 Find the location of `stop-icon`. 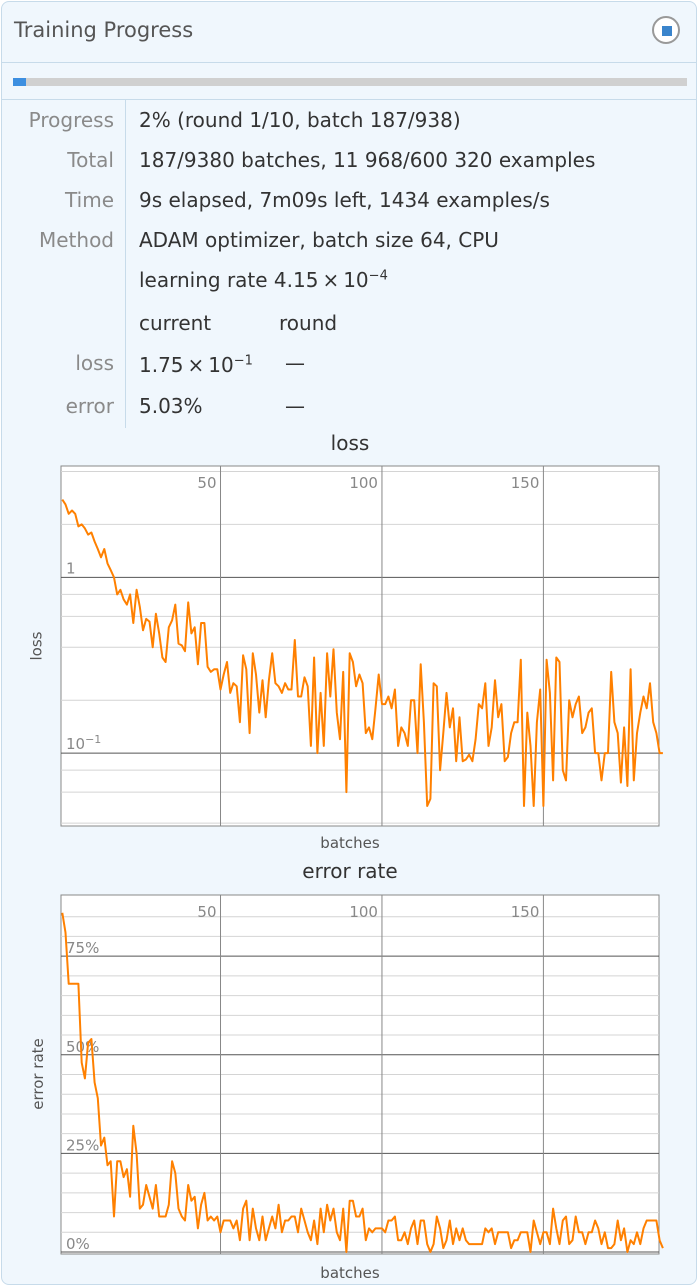

stop-icon is located at coordinates (667, 31).